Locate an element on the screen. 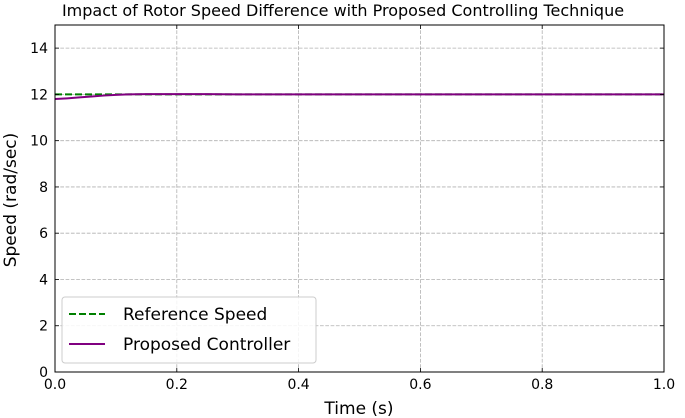  x-tick-label: 0.6 is located at coordinates (420, 385).